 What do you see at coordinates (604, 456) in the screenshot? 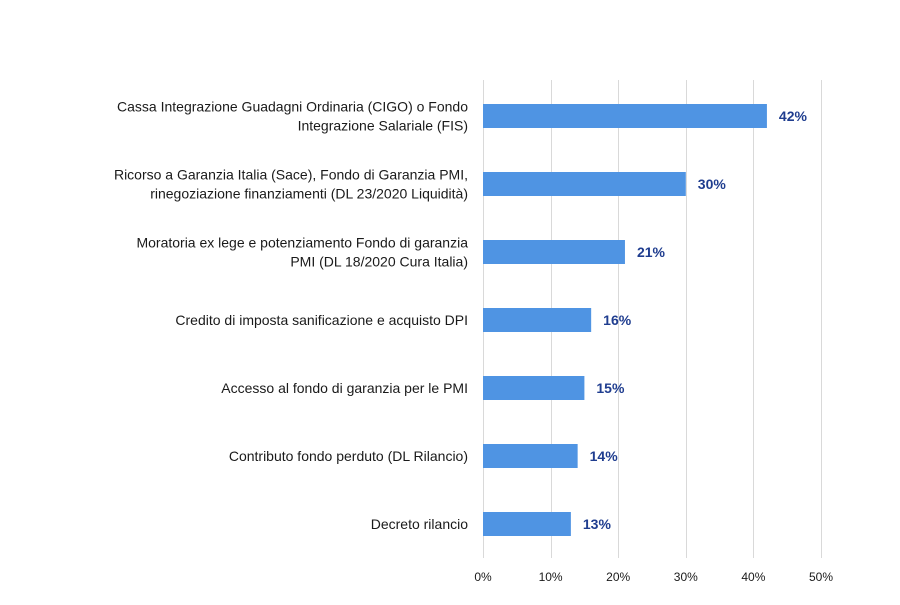
I see `data-label: 14%` at bounding box center [604, 456].